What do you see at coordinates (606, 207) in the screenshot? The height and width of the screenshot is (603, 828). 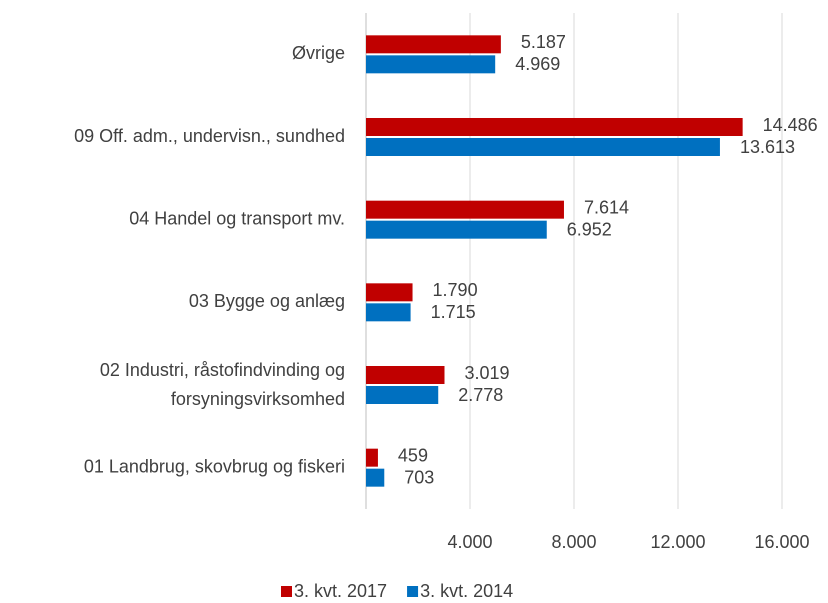 I see `value-label: 7.614` at bounding box center [606, 207].